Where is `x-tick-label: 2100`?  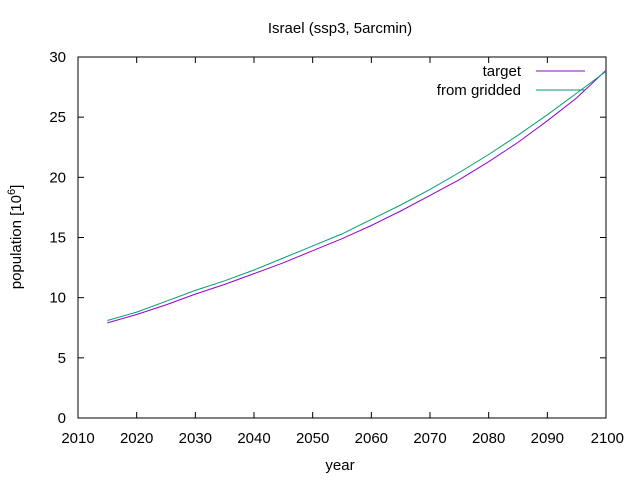
x-tick-label: 2100 is located at coordinates (607, 438).